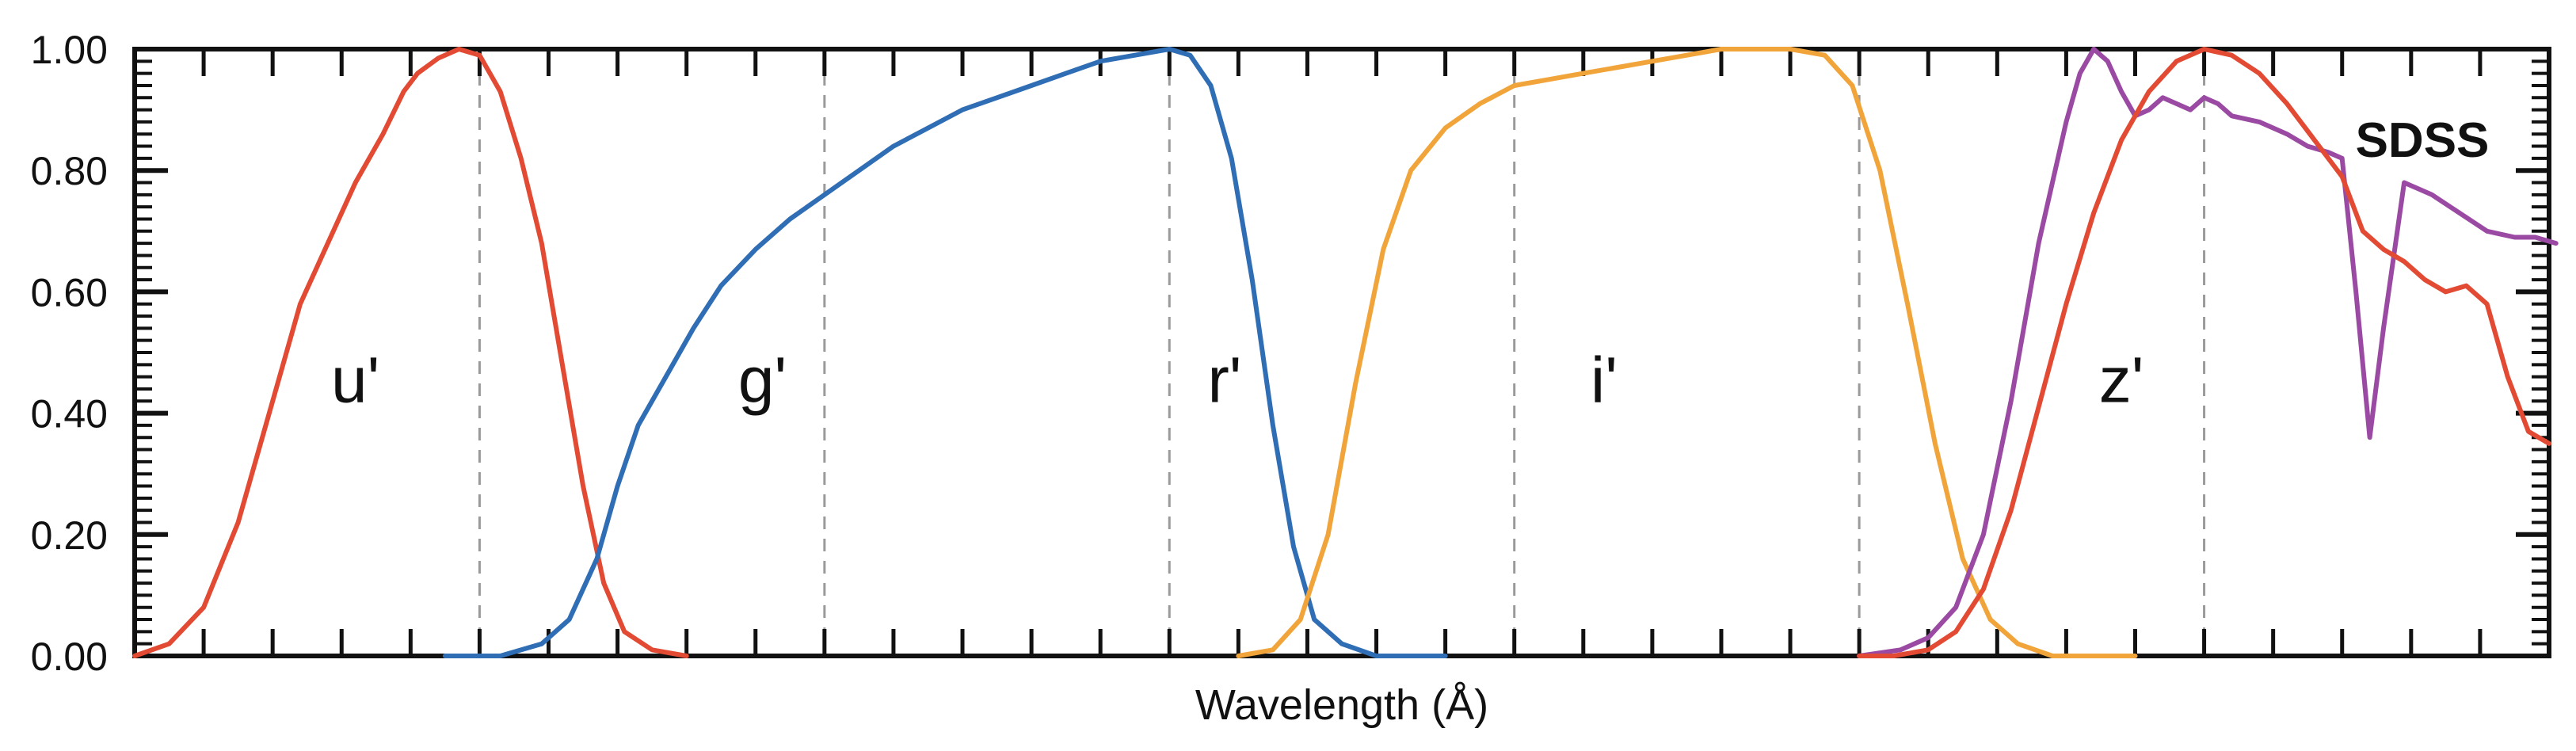 The width and height of the screenshot is (2576, 751). What do you see at coordinates (2122, 380) in the screenshot?
I see `band-label-5: z'` at bounding box center [2122, 380].